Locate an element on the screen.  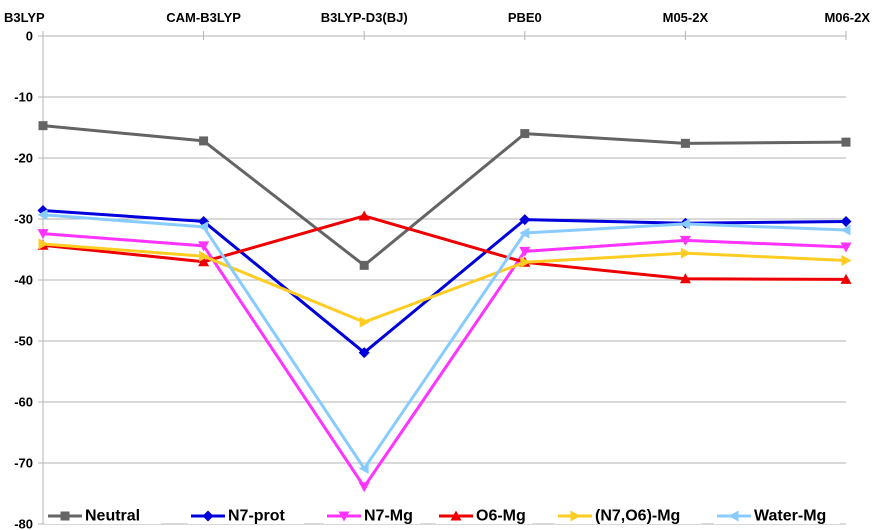
y-tick-label: -80 is located at coordinates (23, 523).